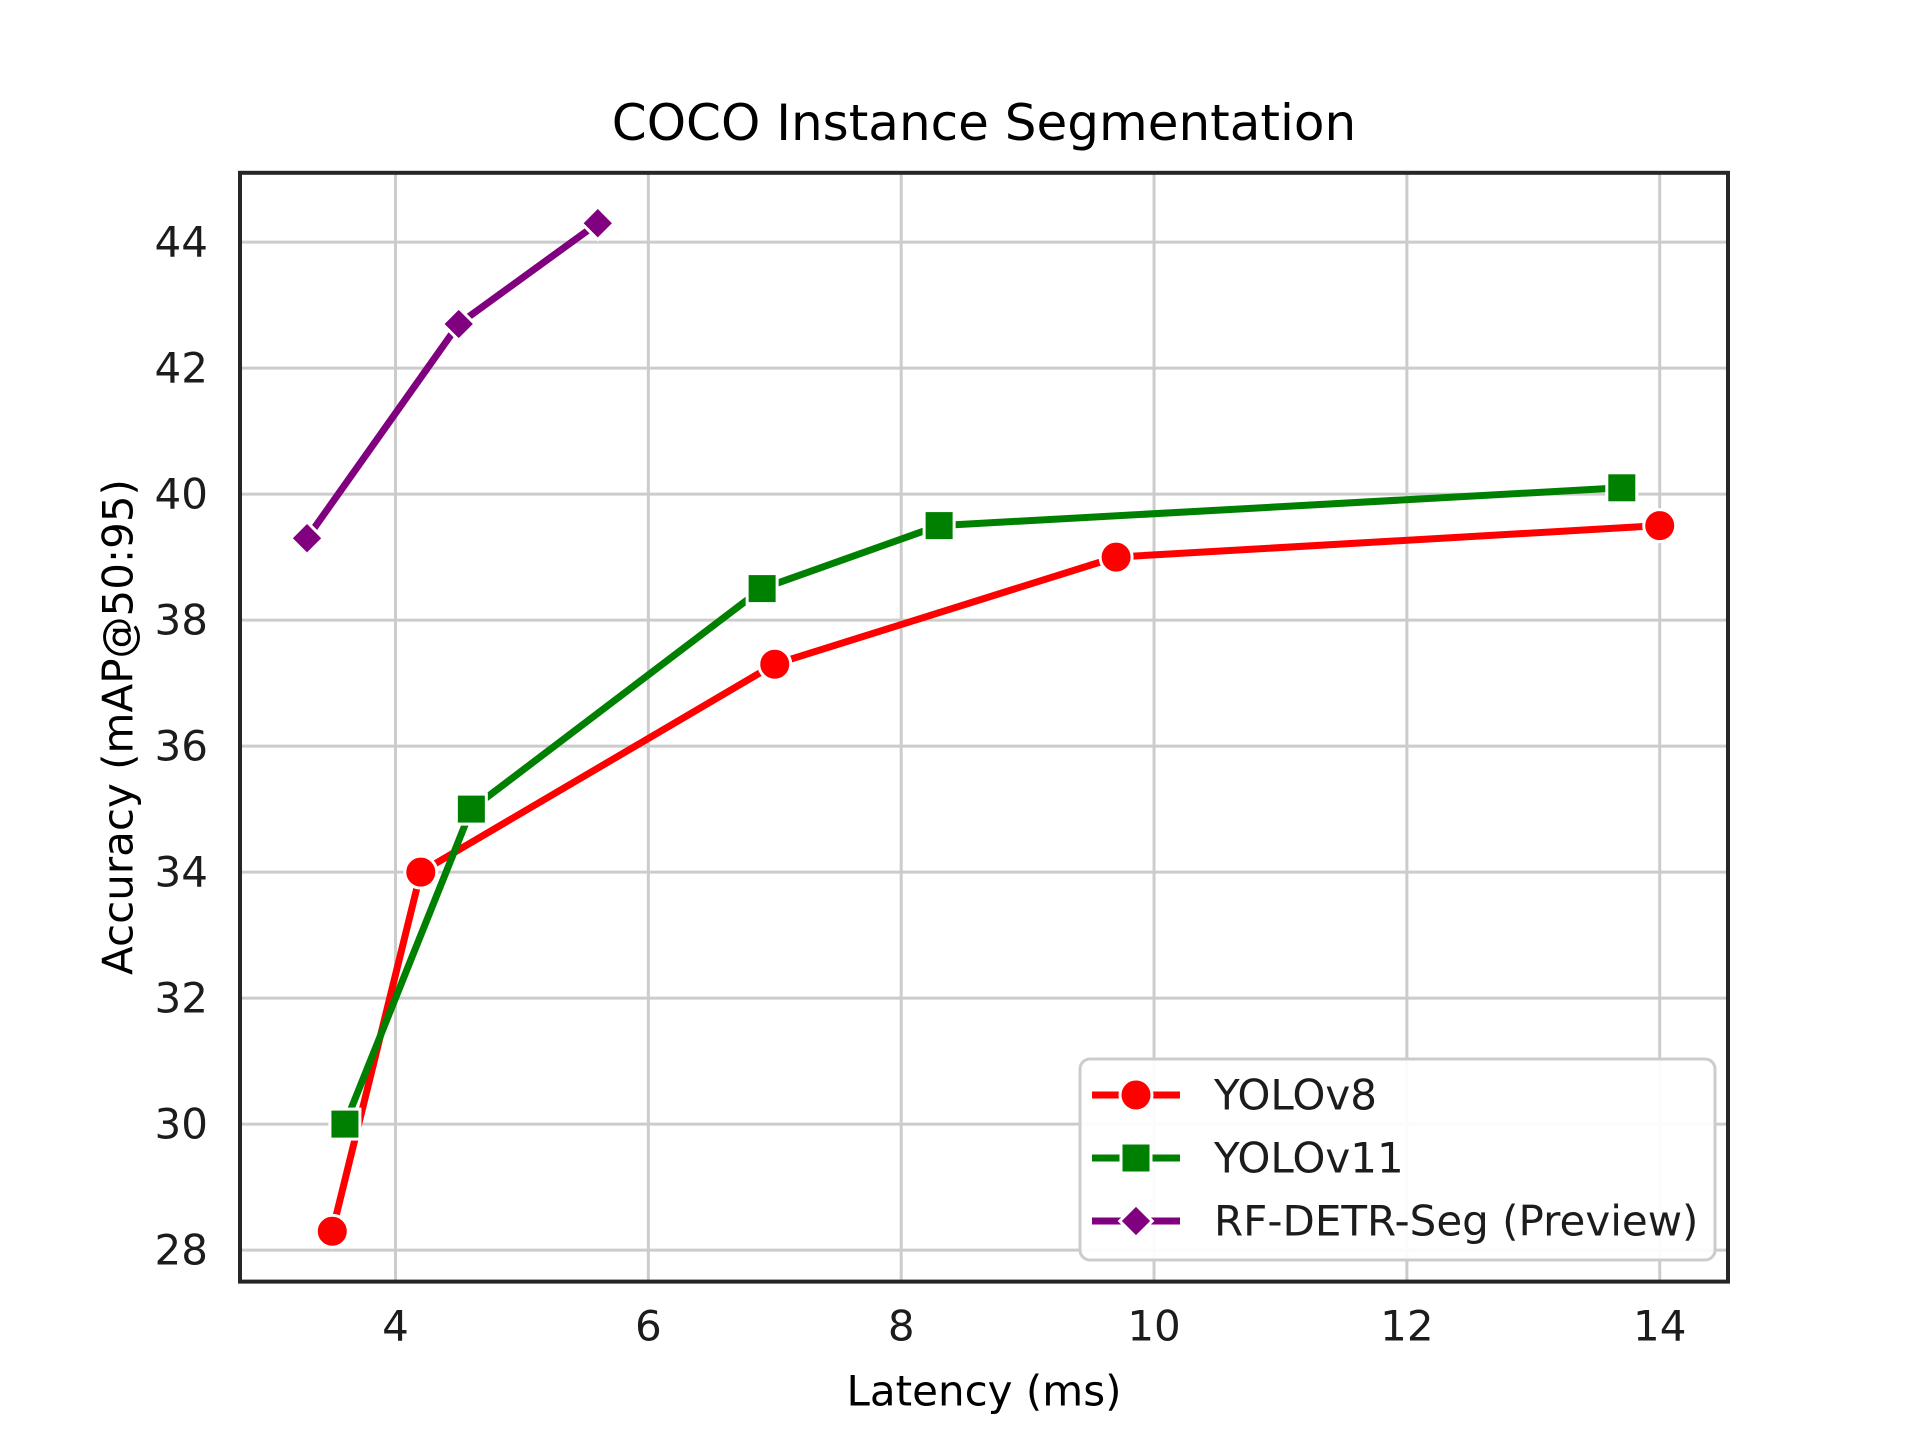  What do you see at coordinates (181, 872) in the screenshot?
I see `y-tick-label-34: 34` at bounding box center [181, 872].